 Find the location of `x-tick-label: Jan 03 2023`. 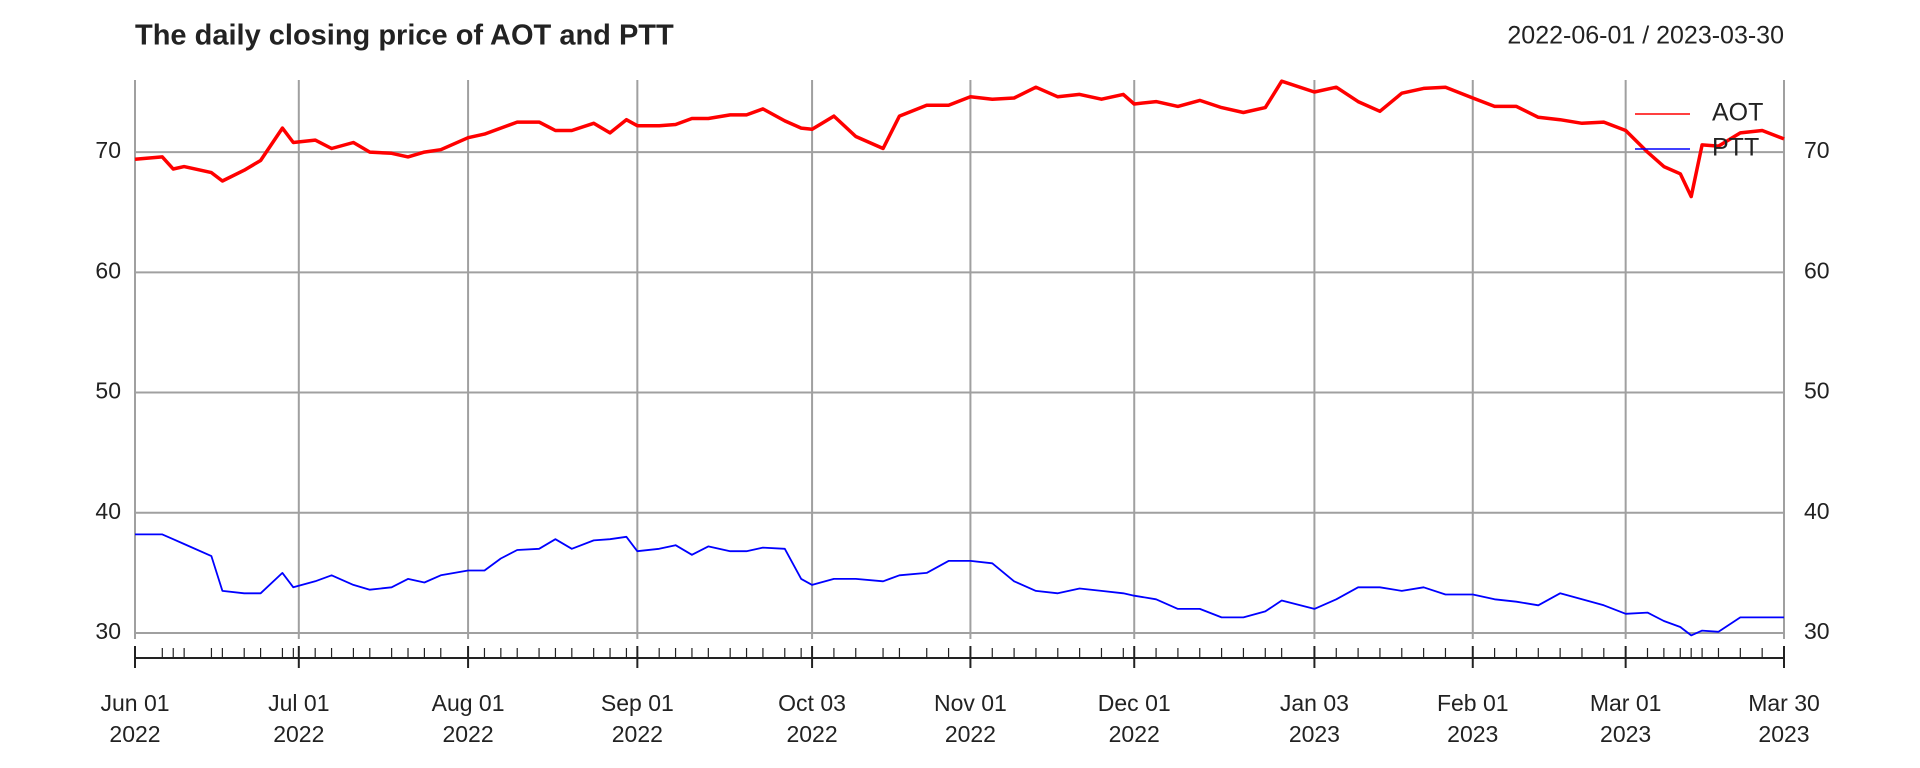

x-tick-label: Jan 03 2023 is located at coordinates (1314, 718).